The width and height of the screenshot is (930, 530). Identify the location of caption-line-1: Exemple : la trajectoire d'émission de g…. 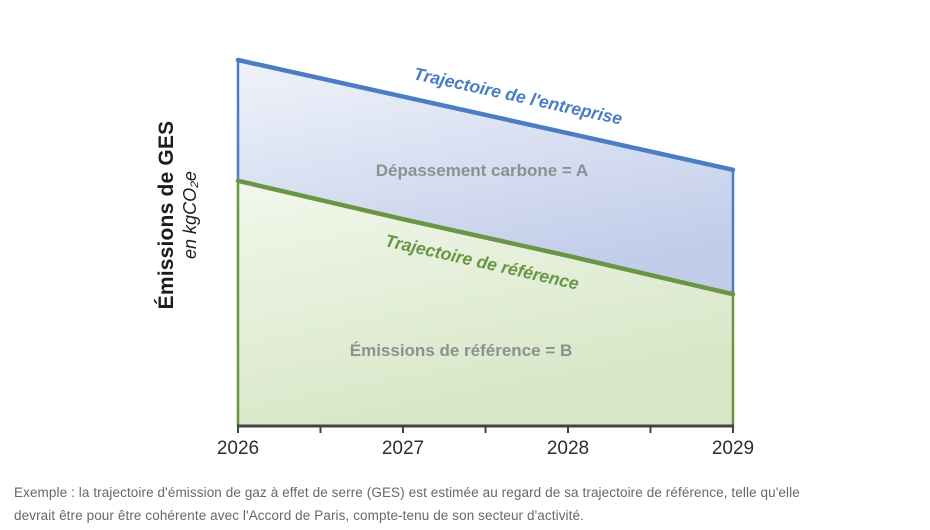
(407, 492).